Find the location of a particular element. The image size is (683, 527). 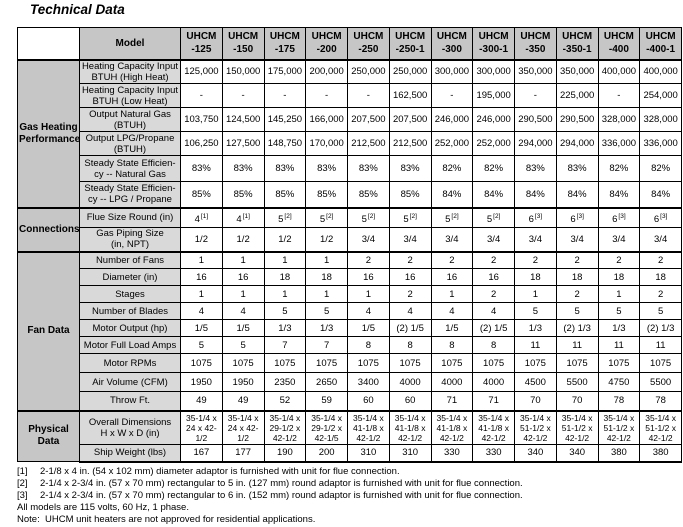

model-column-header: UHCM -400-1 is located at coordinates (660, 43).